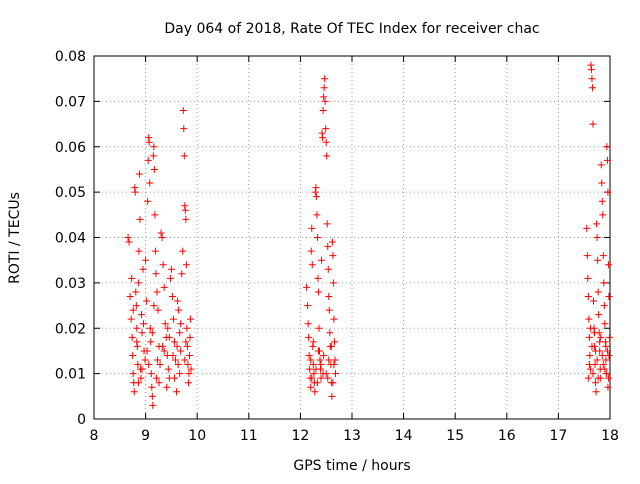 The height and width of the screenshot is (484, 640). What do you see at coordinates (70, 375) in the screenshot?
I see `y-tick-label: 0.01` at bounding box center [70, 375].